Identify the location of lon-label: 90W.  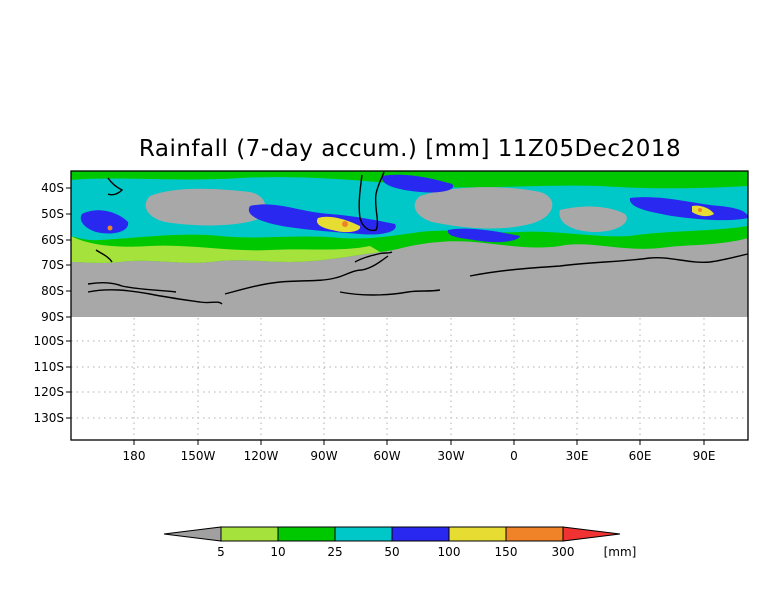
(323, 456).